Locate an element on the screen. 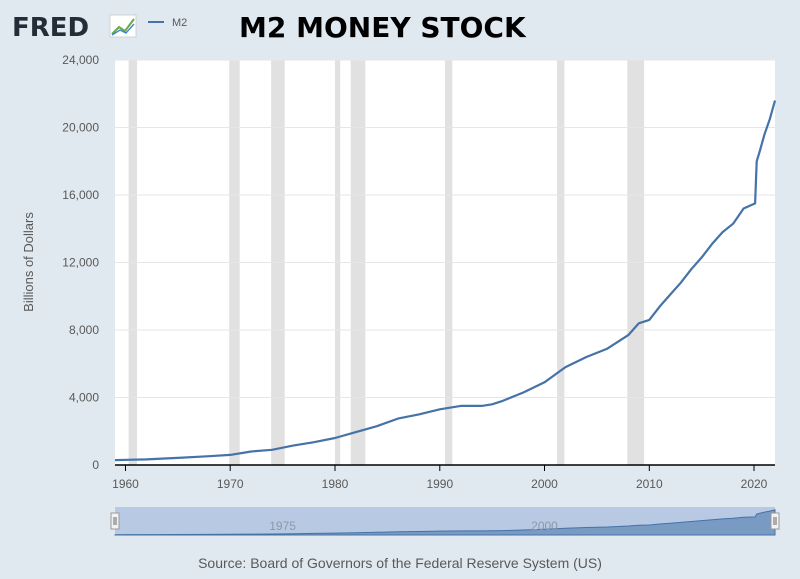 Image resolution: width=800 pixels, height=579 pixels. chart-title: M2 MONEY STOCK is located at coordinates (383, 27).